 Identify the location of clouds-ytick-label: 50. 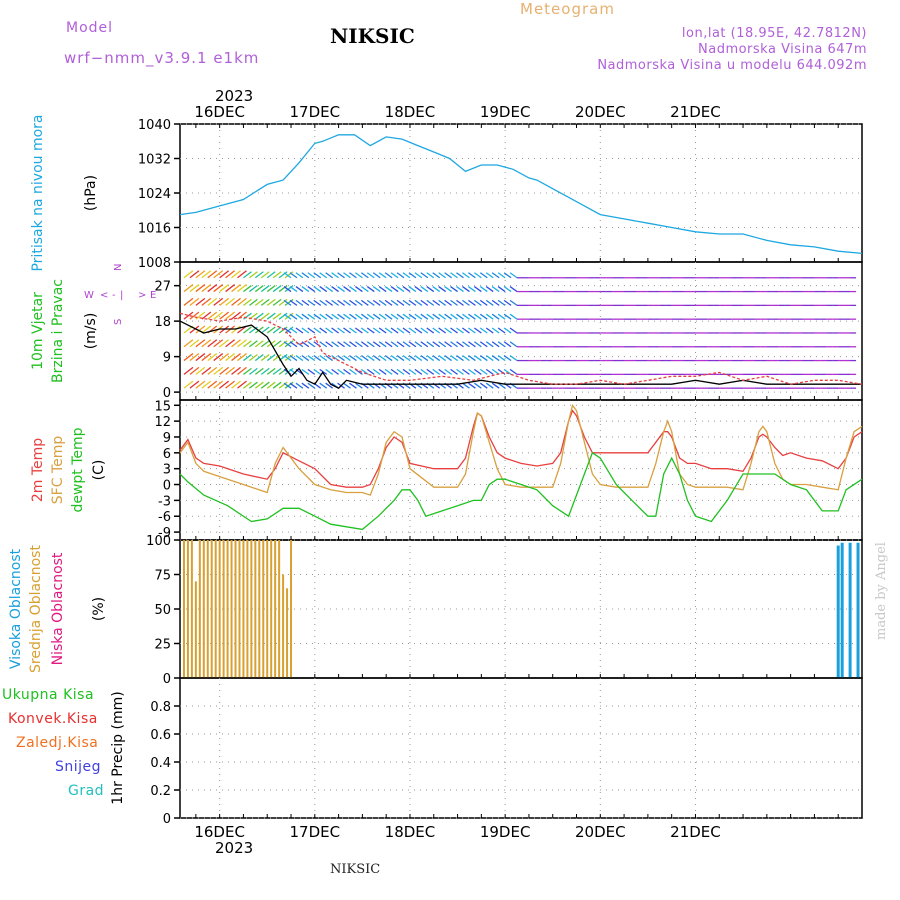
(162, 610).